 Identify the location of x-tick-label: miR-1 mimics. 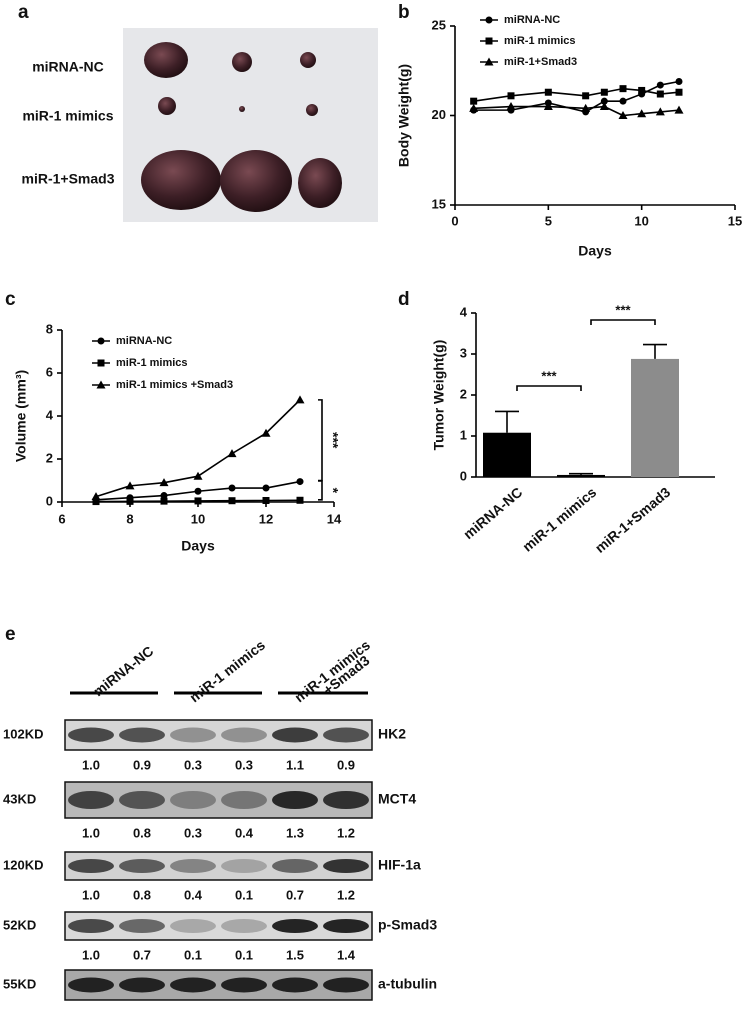
(559, 519).